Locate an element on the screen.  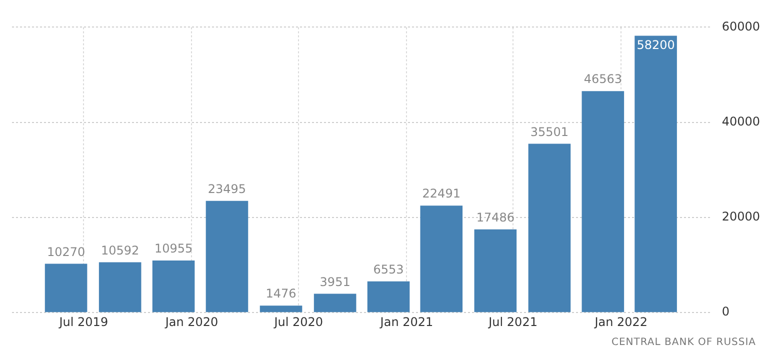
data-label: 46563 is located at coordinates (603, 79).